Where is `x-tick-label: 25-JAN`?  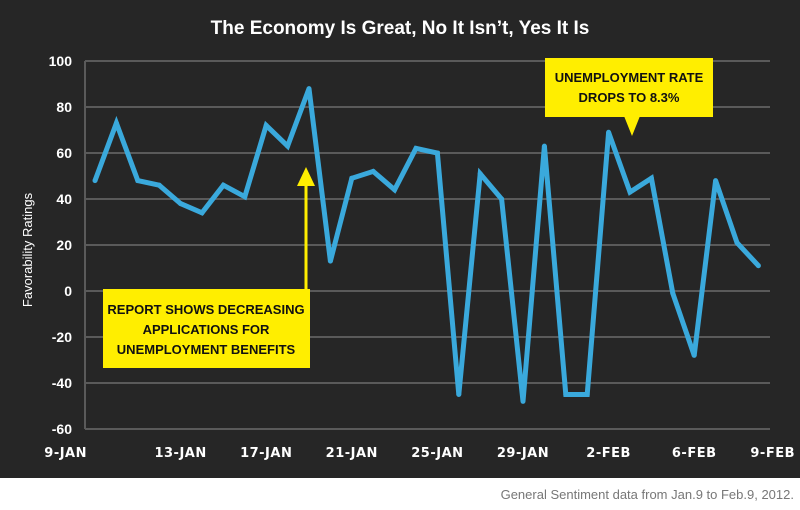
x-tick-label: 25-JAN is located at coordinates (437, 453).